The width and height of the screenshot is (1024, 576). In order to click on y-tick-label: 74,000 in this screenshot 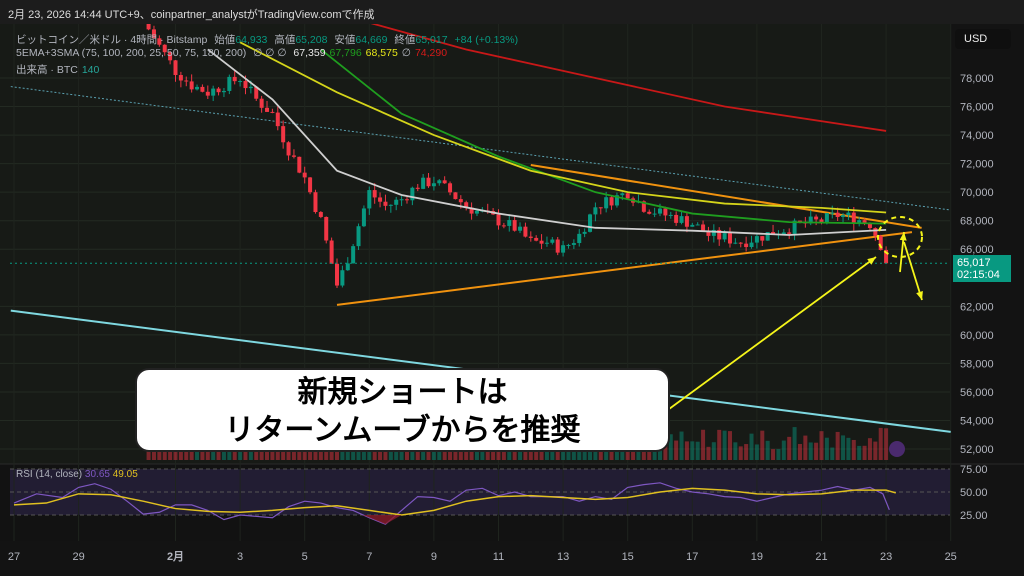, I will do `click(977, 136)`.